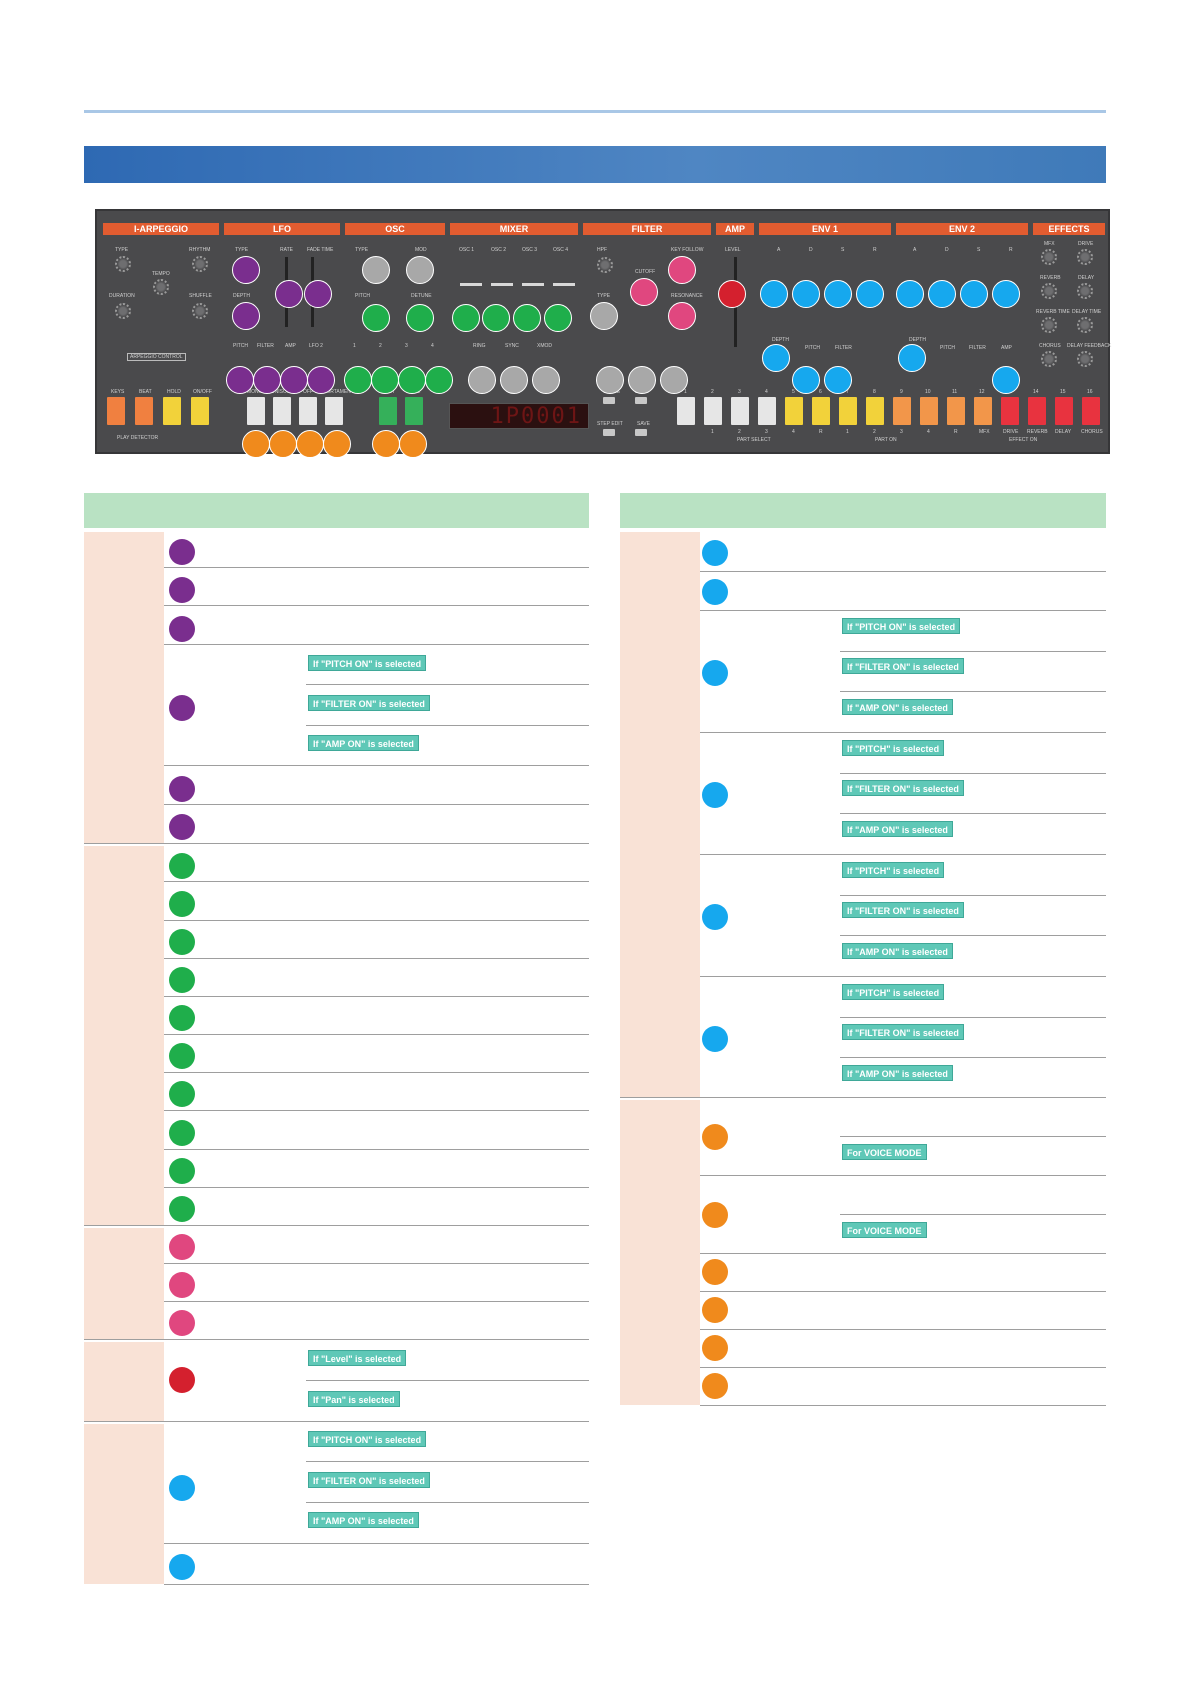  I want to click on callout-osc4-btn, so click(439, 380).